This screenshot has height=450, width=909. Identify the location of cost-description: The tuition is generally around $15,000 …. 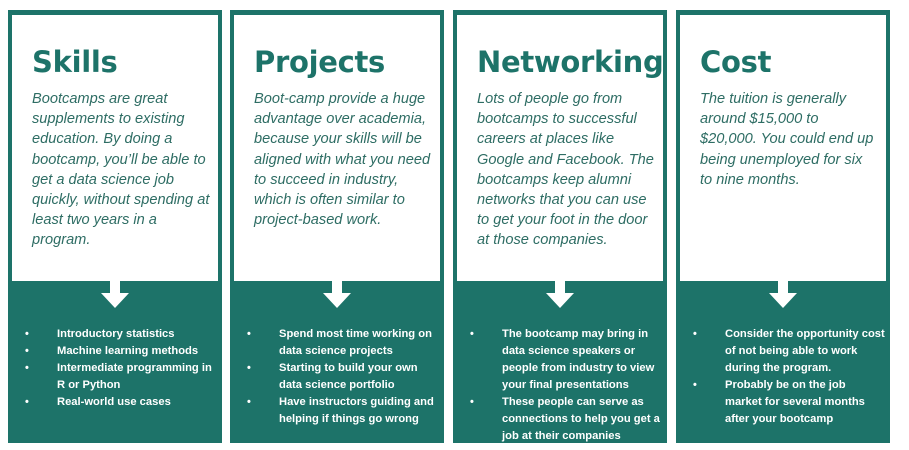
(787, 139).